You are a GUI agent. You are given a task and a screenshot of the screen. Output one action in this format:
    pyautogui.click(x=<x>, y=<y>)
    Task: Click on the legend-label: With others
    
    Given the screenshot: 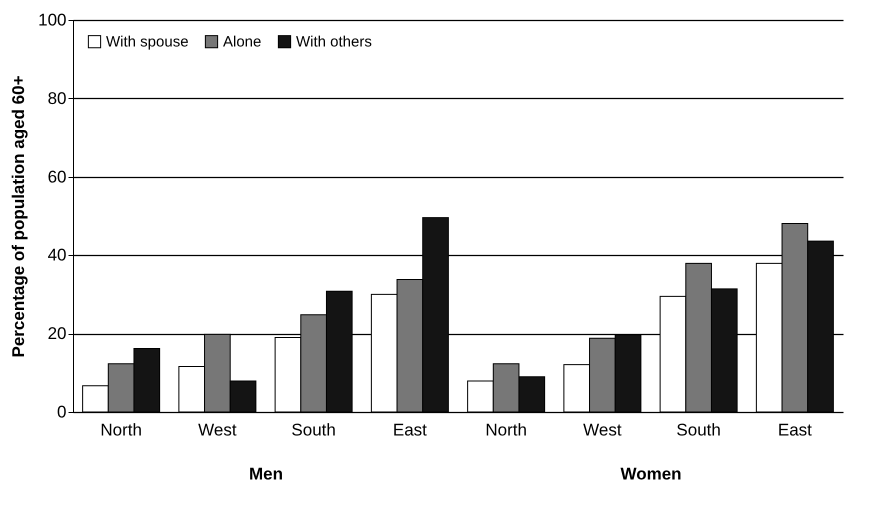 What is the action you would take?
    pyautogui.click(x=334, y=42)
    